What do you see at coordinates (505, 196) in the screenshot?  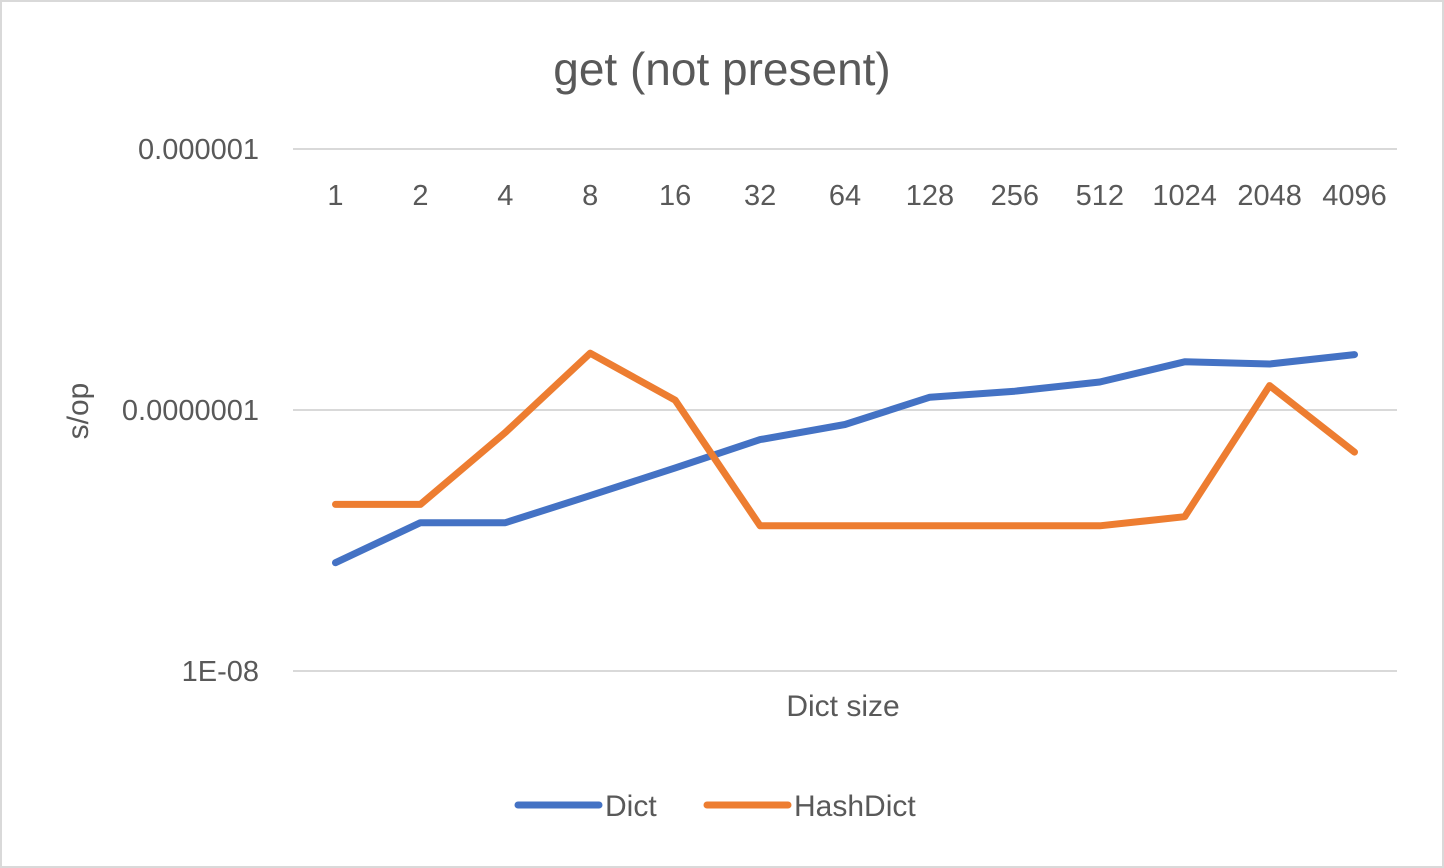 I see `x-tick-label: 4` at bounding box center [505, 196].